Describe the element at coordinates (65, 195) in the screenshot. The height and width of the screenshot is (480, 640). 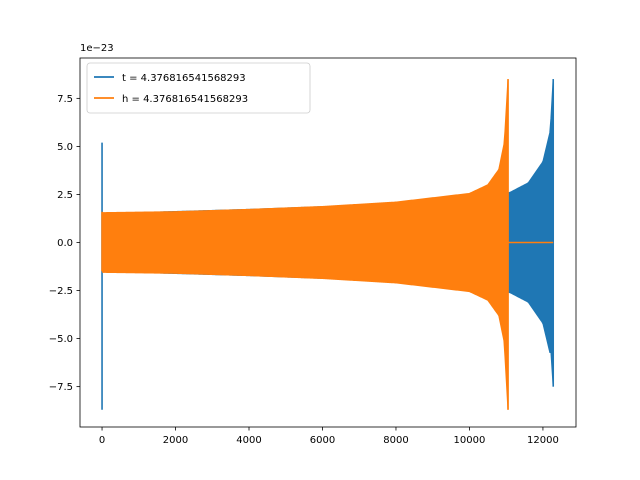
I see `y-tick-label: 2.5` at that location.